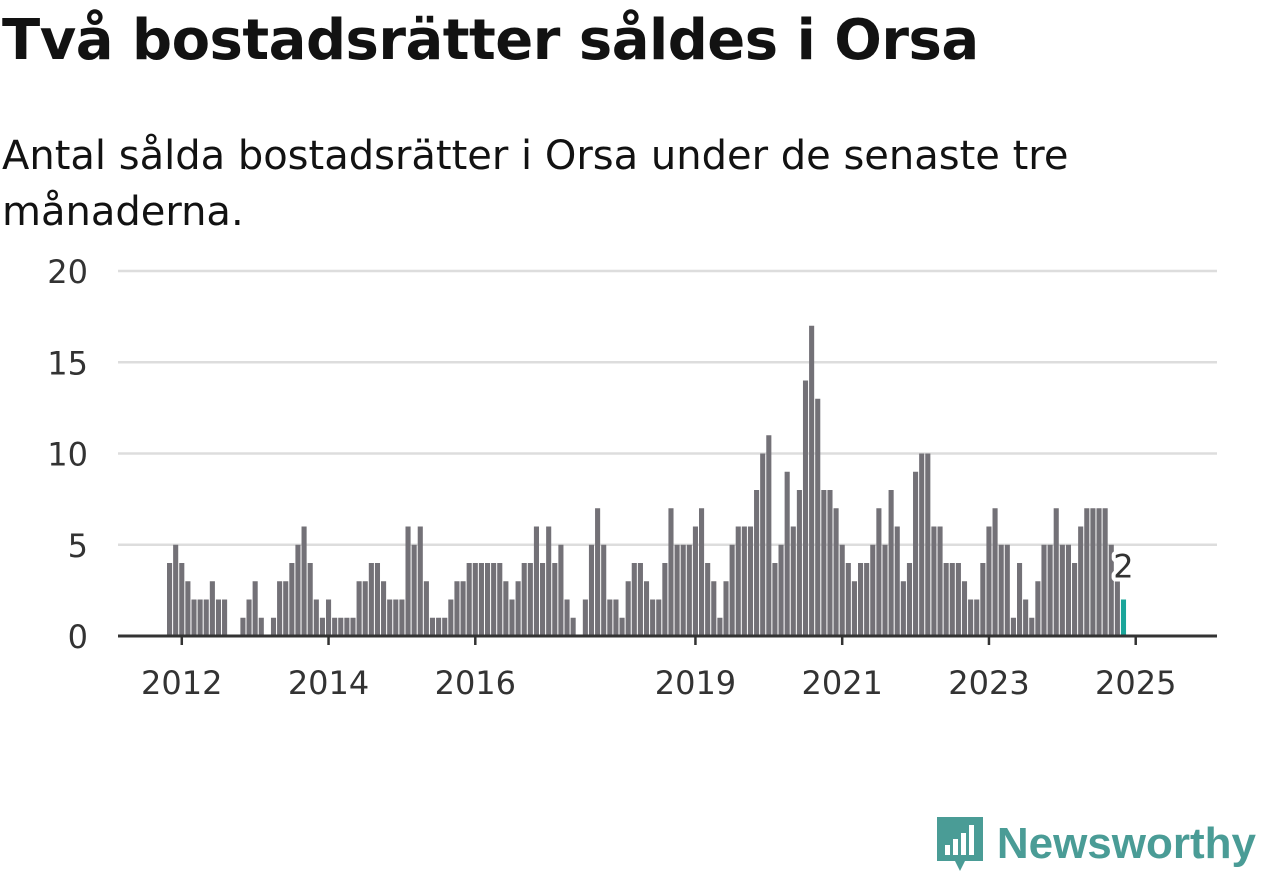  What do you see at coordinates (695, 683) in the screenshot?
I see `x-tick-label: 2019` at bounding box center [695, 683].